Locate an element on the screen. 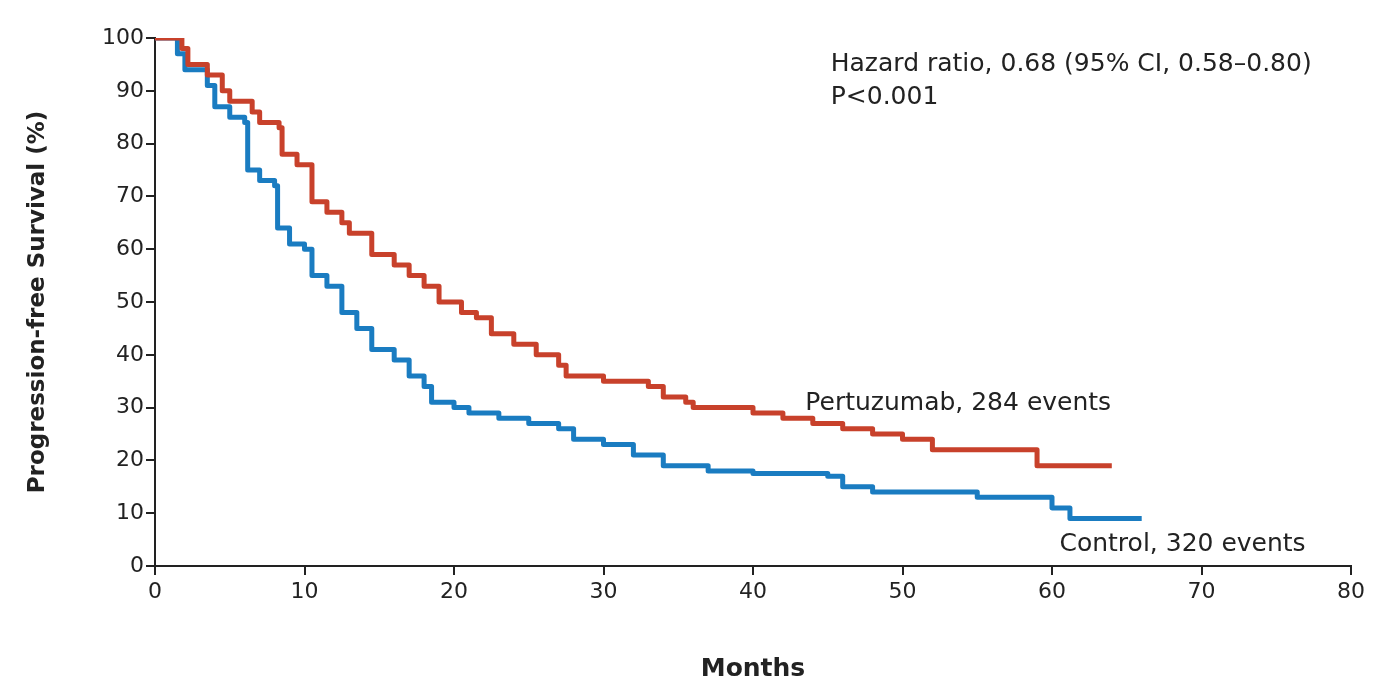  y-tick-label: 90 is located at coordinates (130, 89).